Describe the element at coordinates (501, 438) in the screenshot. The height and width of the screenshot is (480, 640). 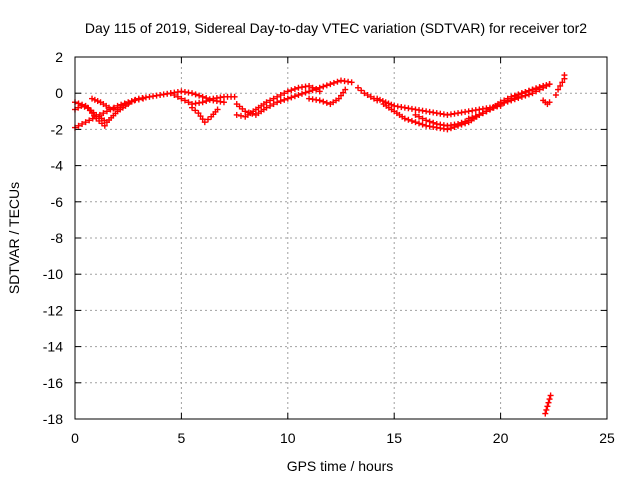
I see `x-tick-label: 20` at that location.